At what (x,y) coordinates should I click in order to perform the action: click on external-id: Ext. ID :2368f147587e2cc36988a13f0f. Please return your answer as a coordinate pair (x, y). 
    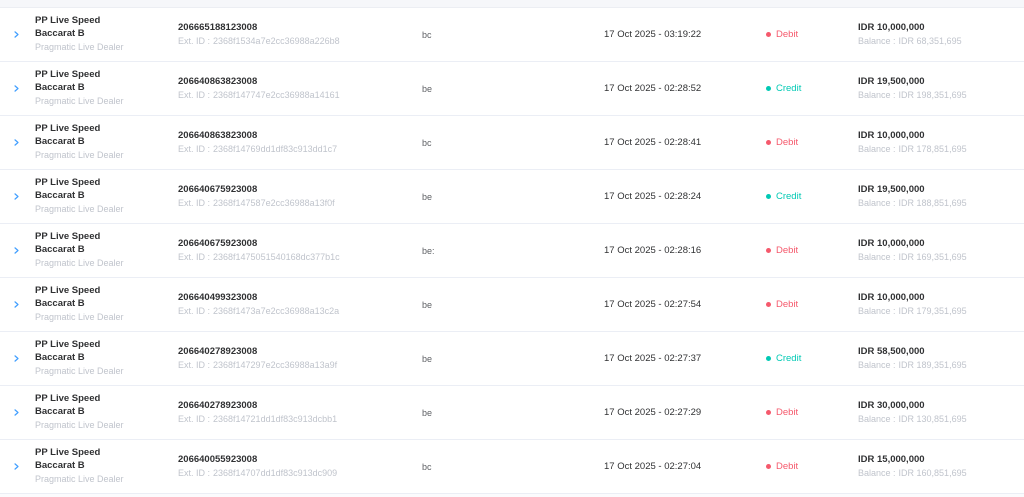
    Looking at the image, I should click on (300, 203).